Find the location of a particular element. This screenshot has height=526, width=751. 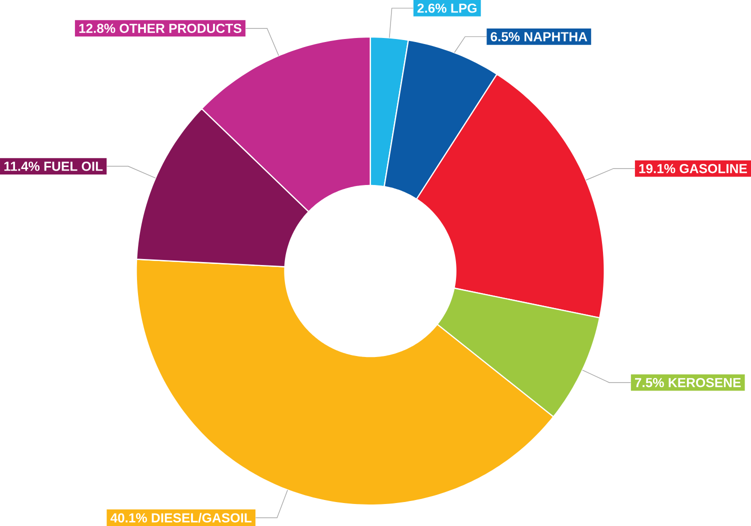

data-label: 19.1% is located at coordinates (657, 169).